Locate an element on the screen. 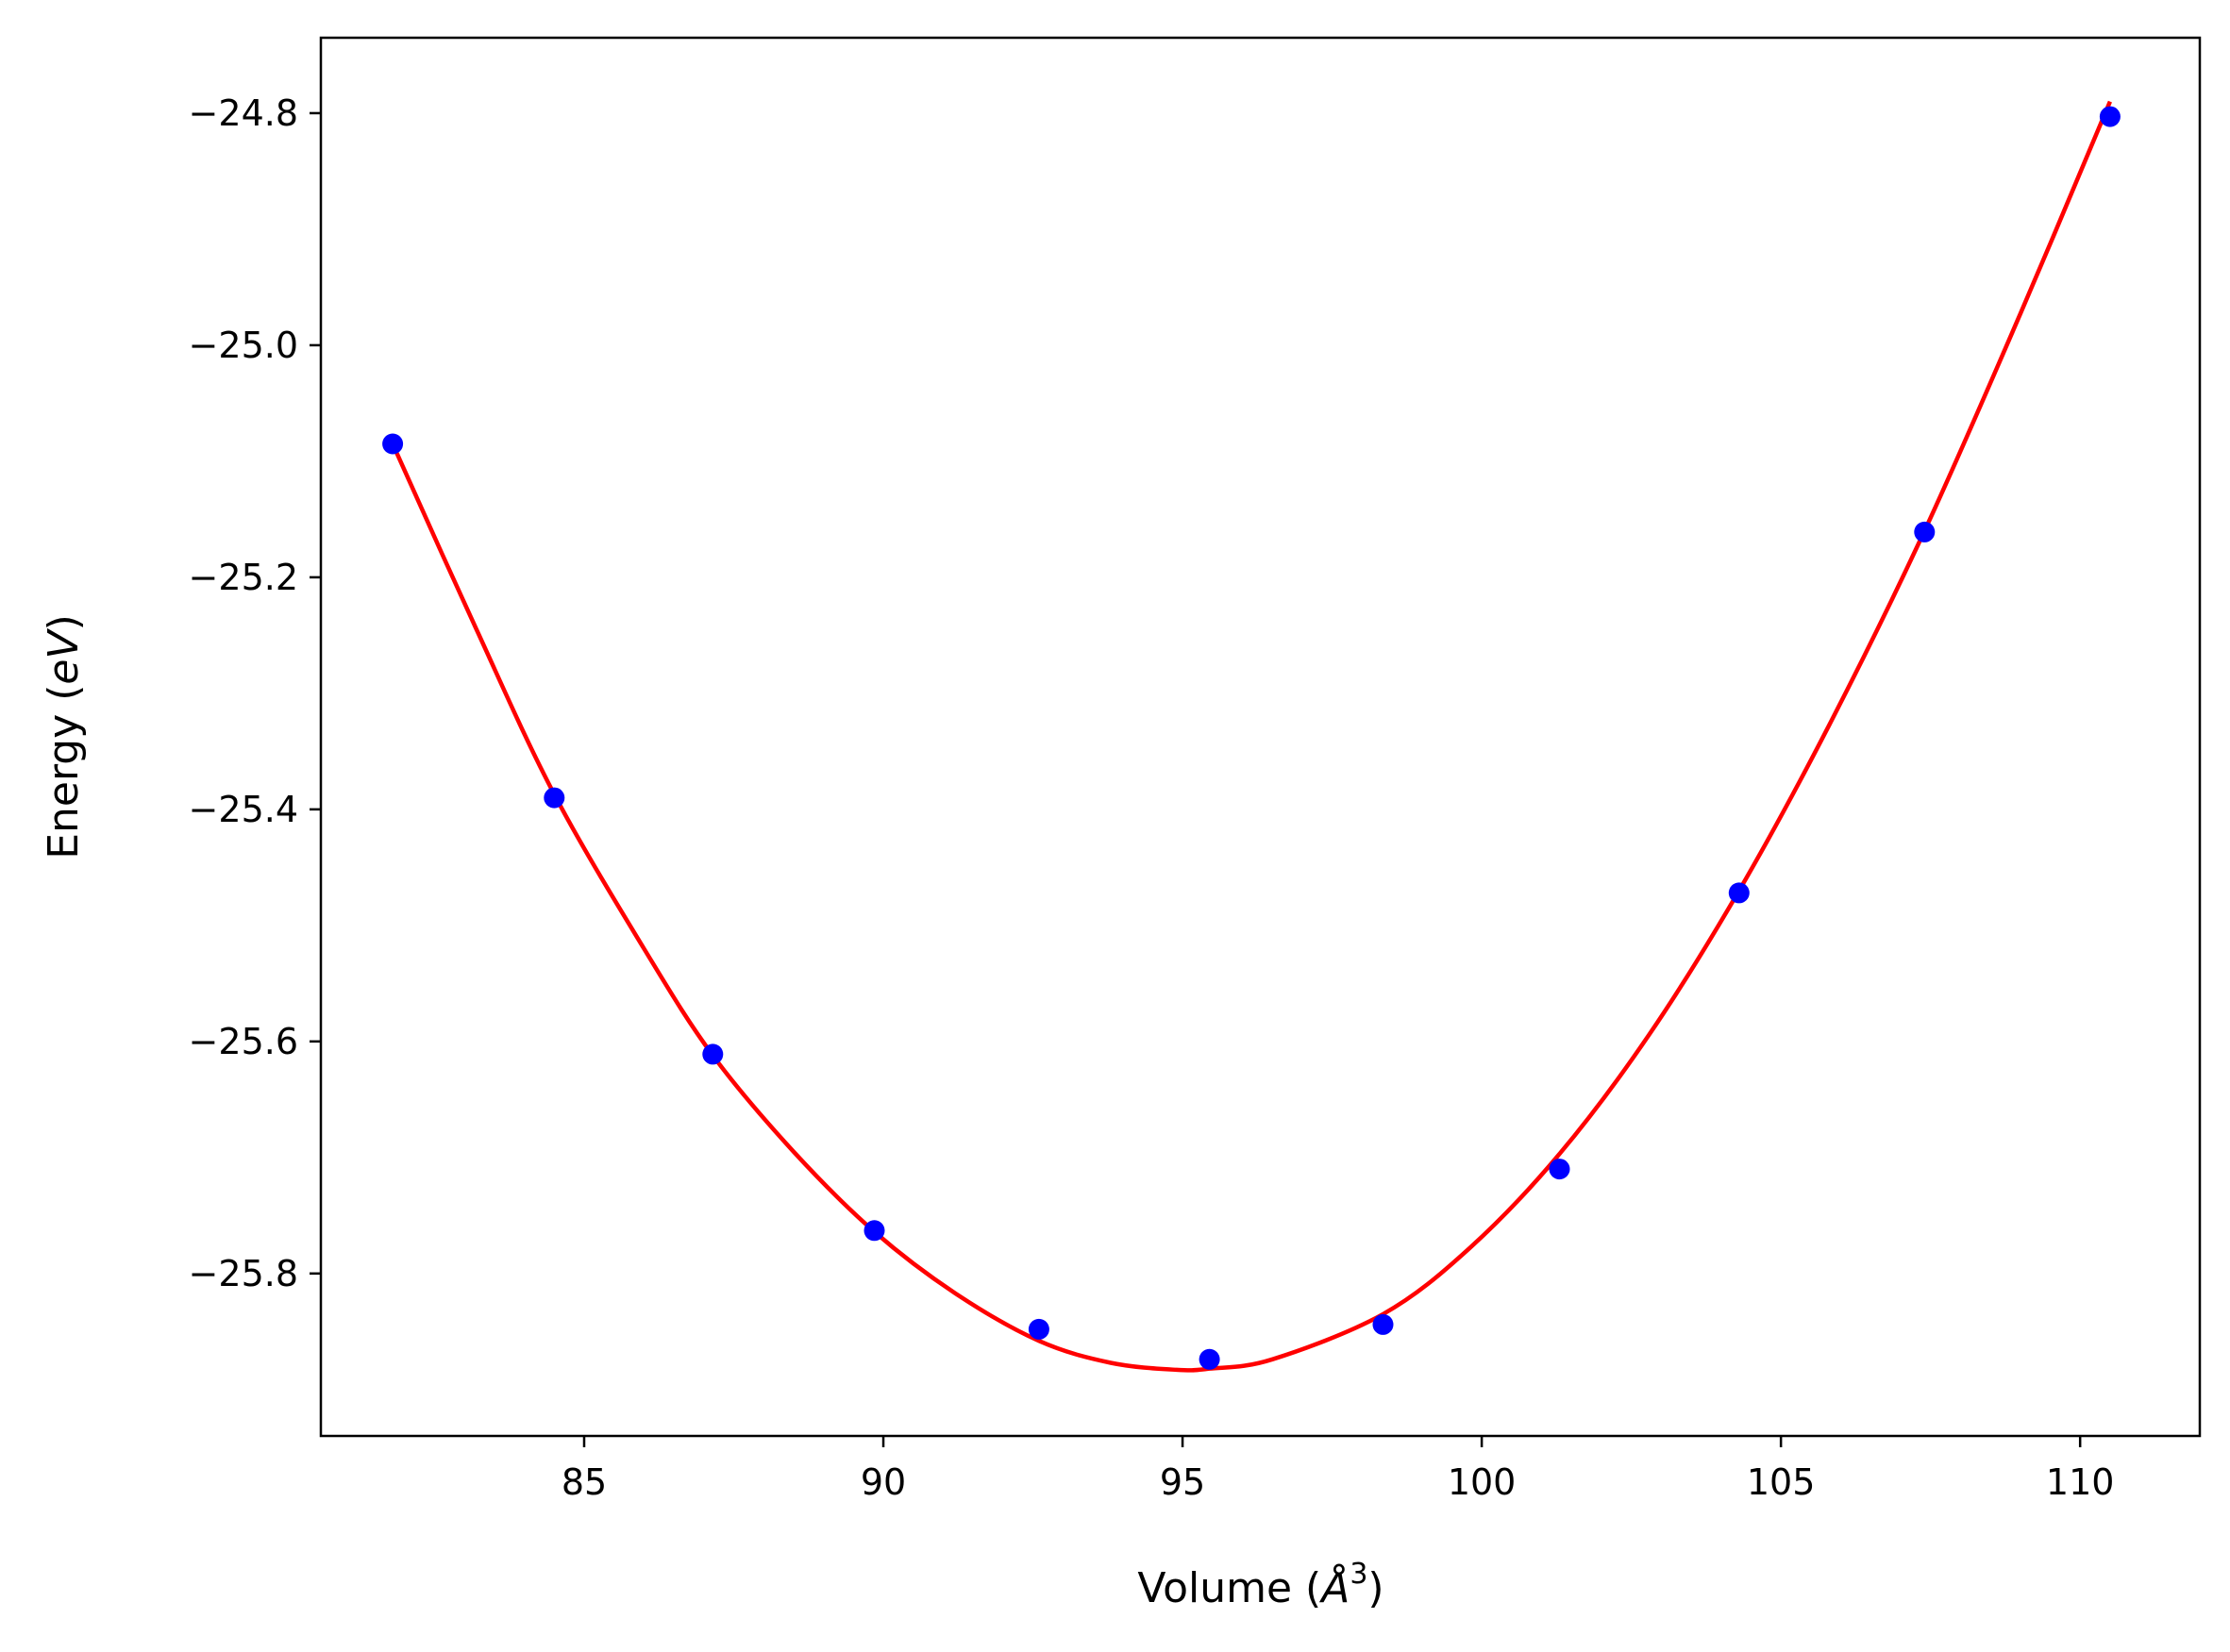 Image resolution: width=2230 pixels, height=1652 pixels. y-tick-label: −24.8 is located at coordinates (243, 113).